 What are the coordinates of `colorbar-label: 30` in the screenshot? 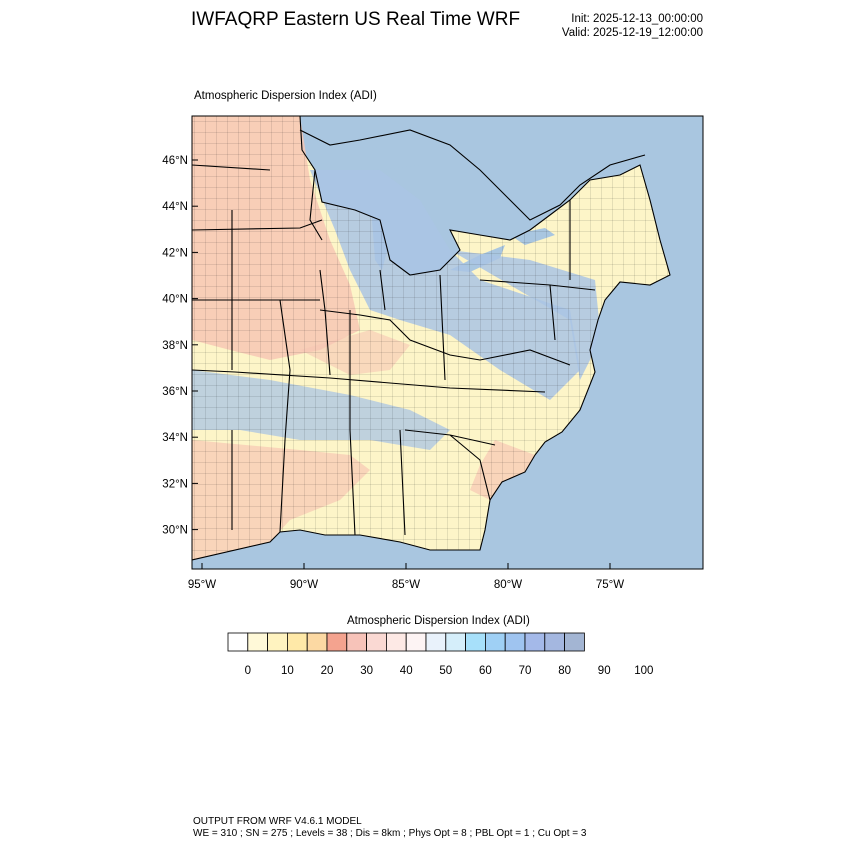 It's located at (366, 671).